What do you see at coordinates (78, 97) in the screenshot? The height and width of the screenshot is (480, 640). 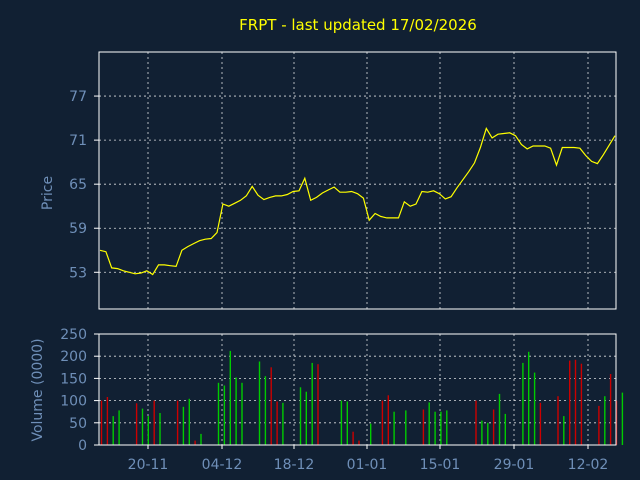 I see `price-tick-label: 77` at bounding box center [78, 97].